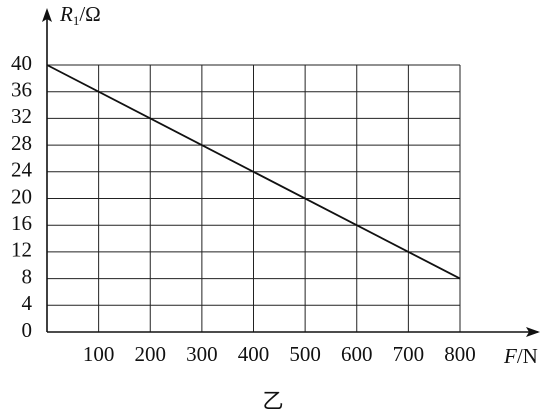 Image resolution: width=546 pixels, height=417 pixels. What do you see at coordinates (151, 354) in the screenshot?
I see `x-tick-label: 200` at bounding box center [151, 354].